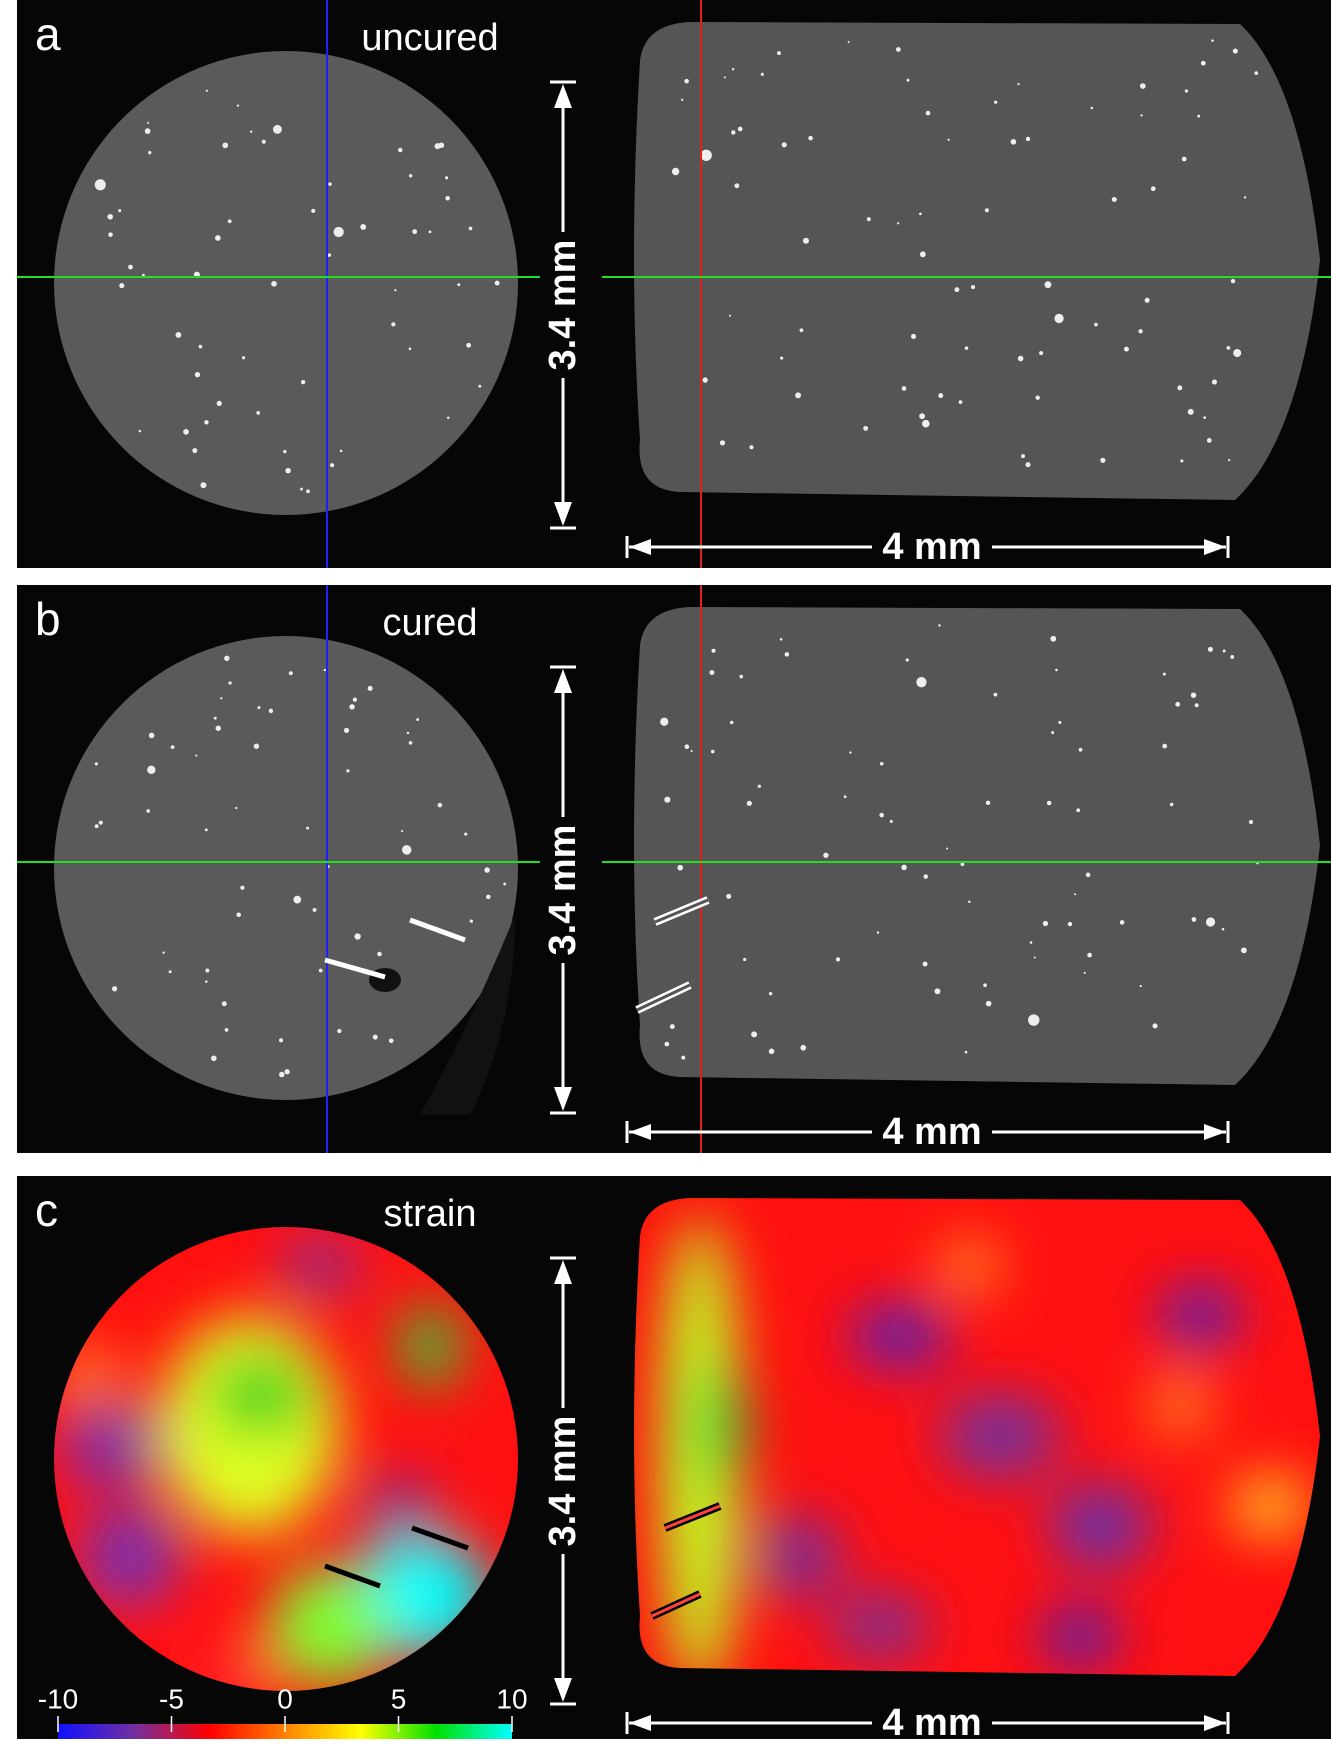 The width and height of the screenshot is (1331, 1744). Describe the element at coordinates (429, 38) in the screenshot. I see `panel-title: uncured` at that location.